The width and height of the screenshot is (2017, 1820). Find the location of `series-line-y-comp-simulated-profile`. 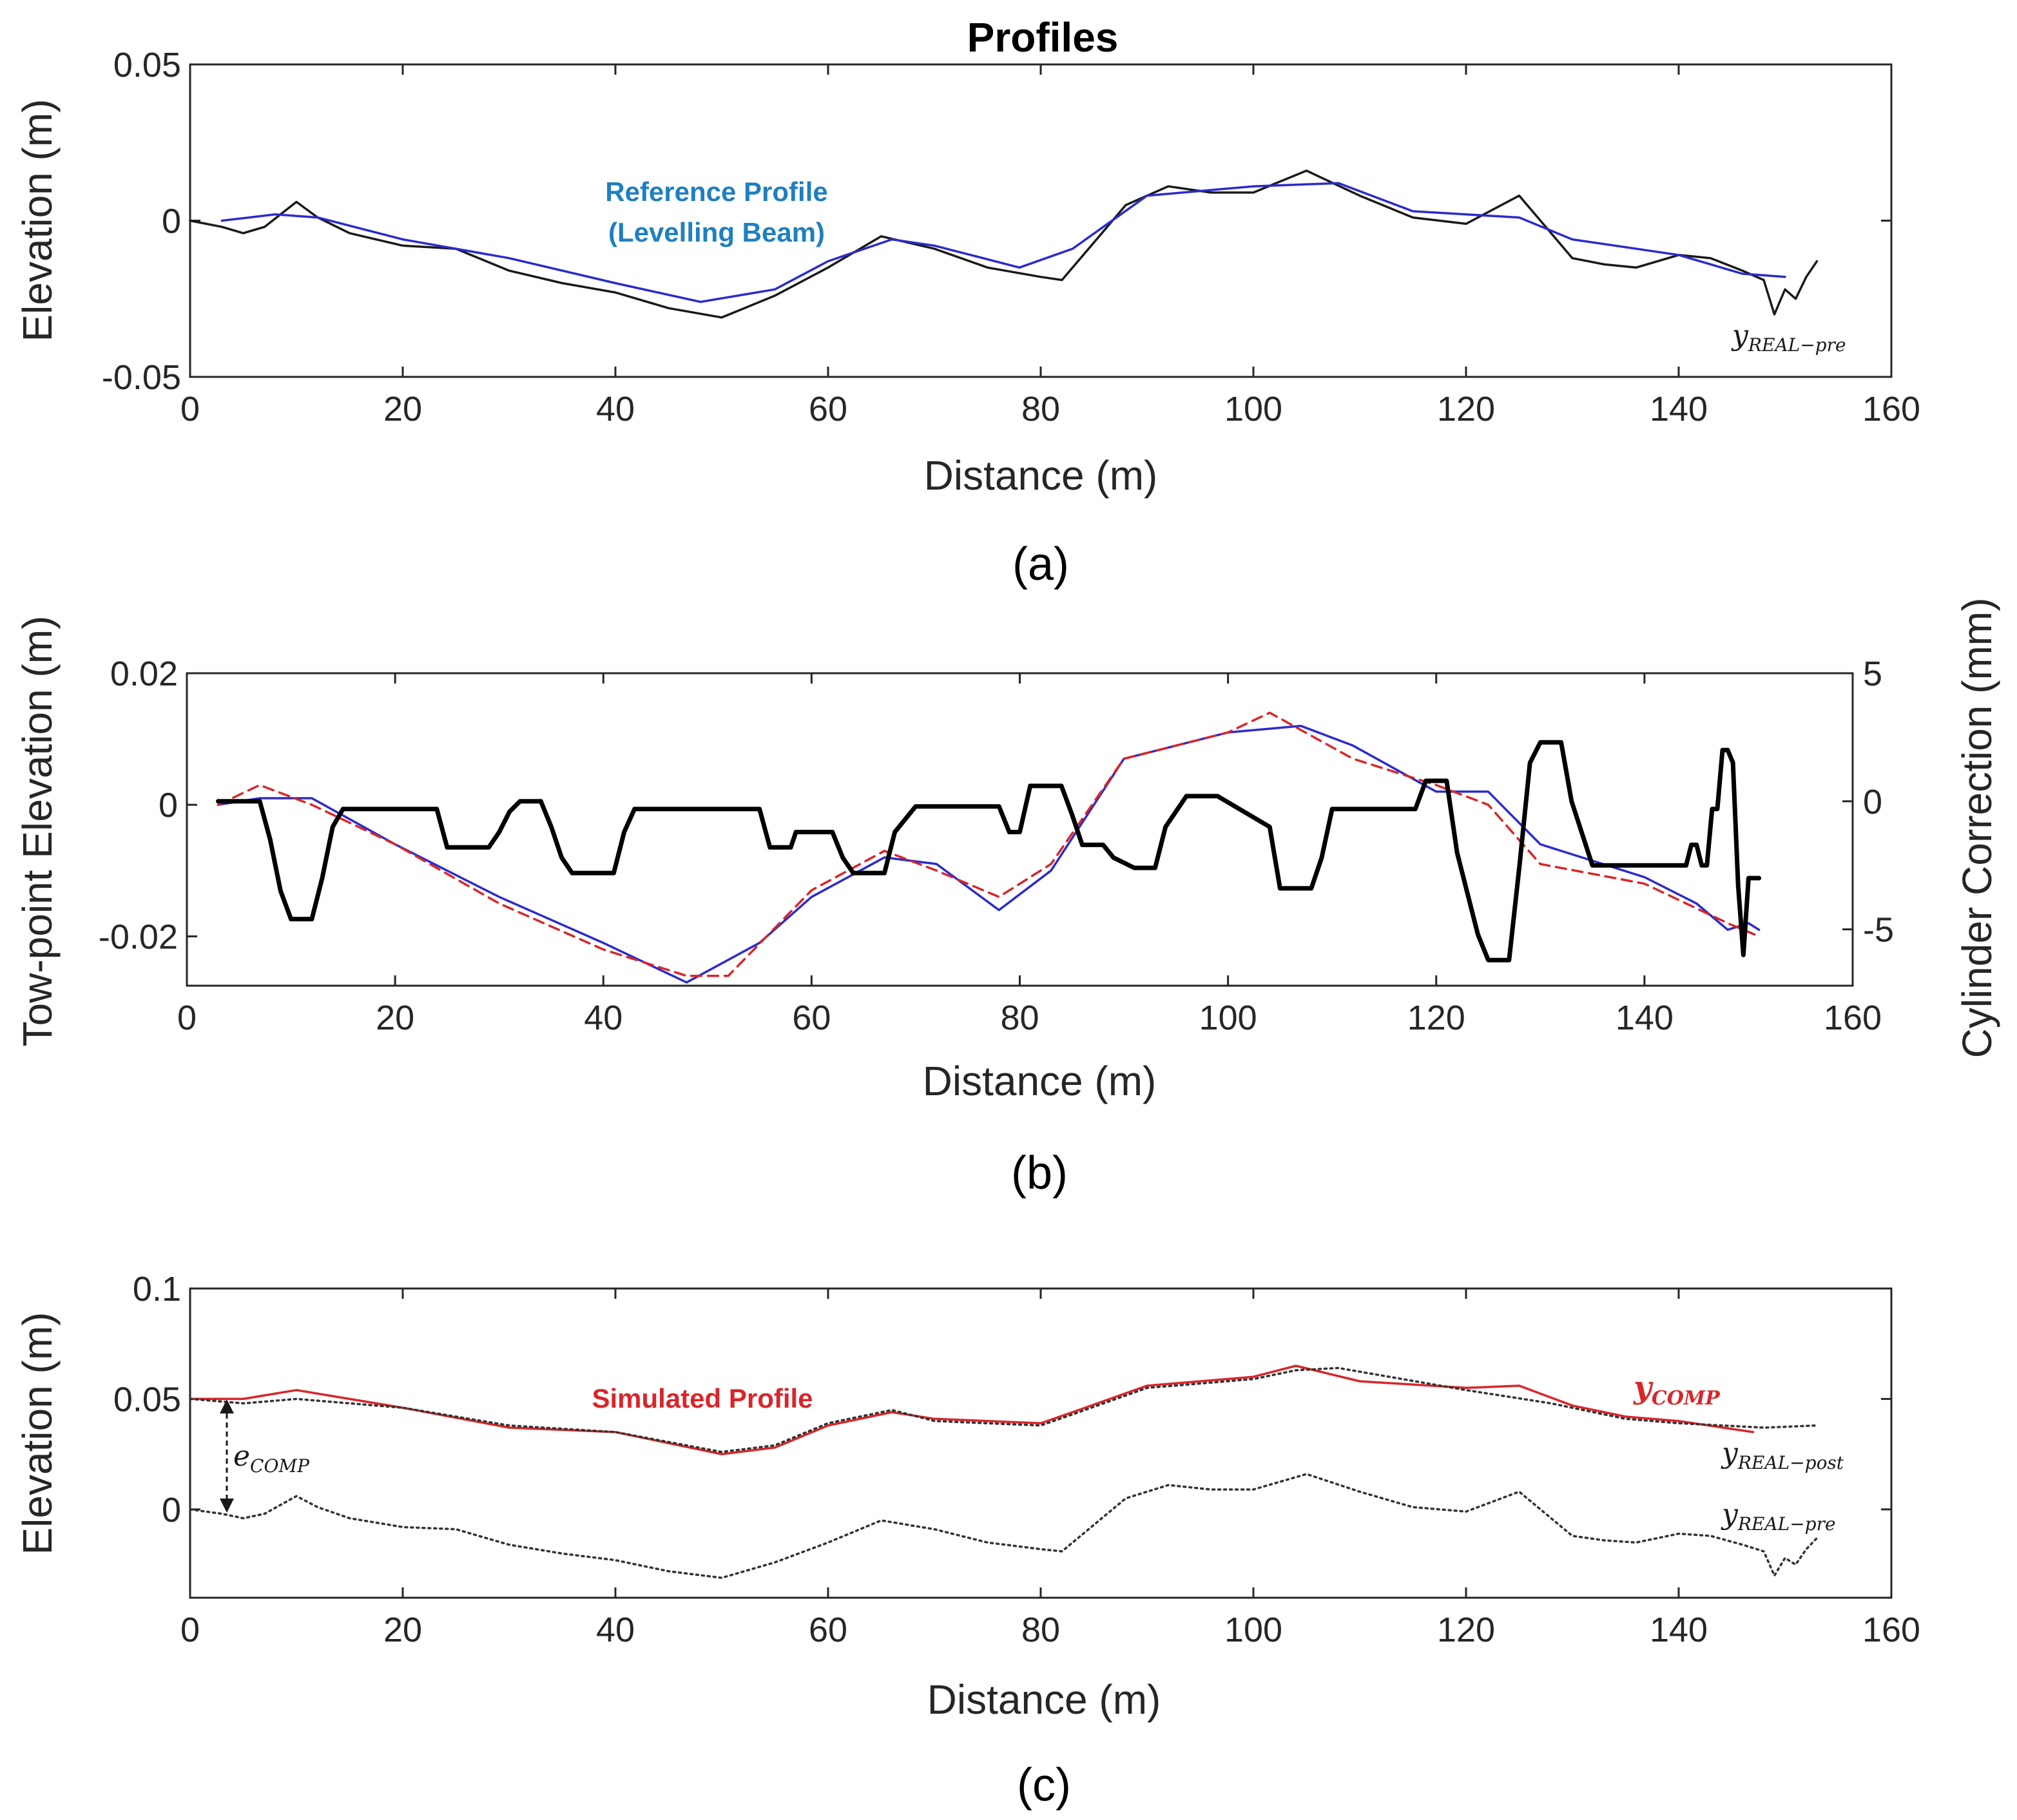

series-line-y-comp-simulated-profile is located at coordinates (972, 1410).